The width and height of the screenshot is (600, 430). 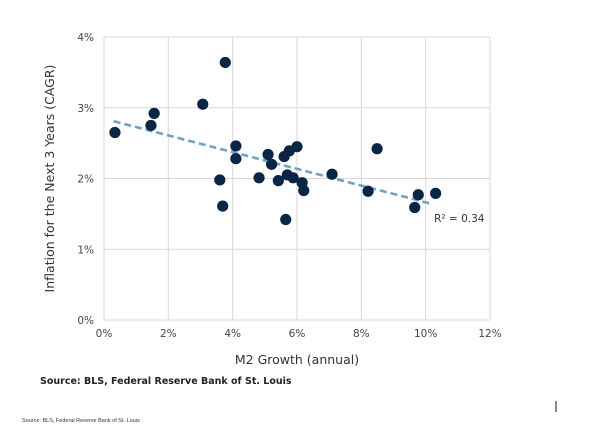 What do you see at coordinates (556, 406) in the screenshot?
I see `text-cursor` at bounding box center [556, 406].